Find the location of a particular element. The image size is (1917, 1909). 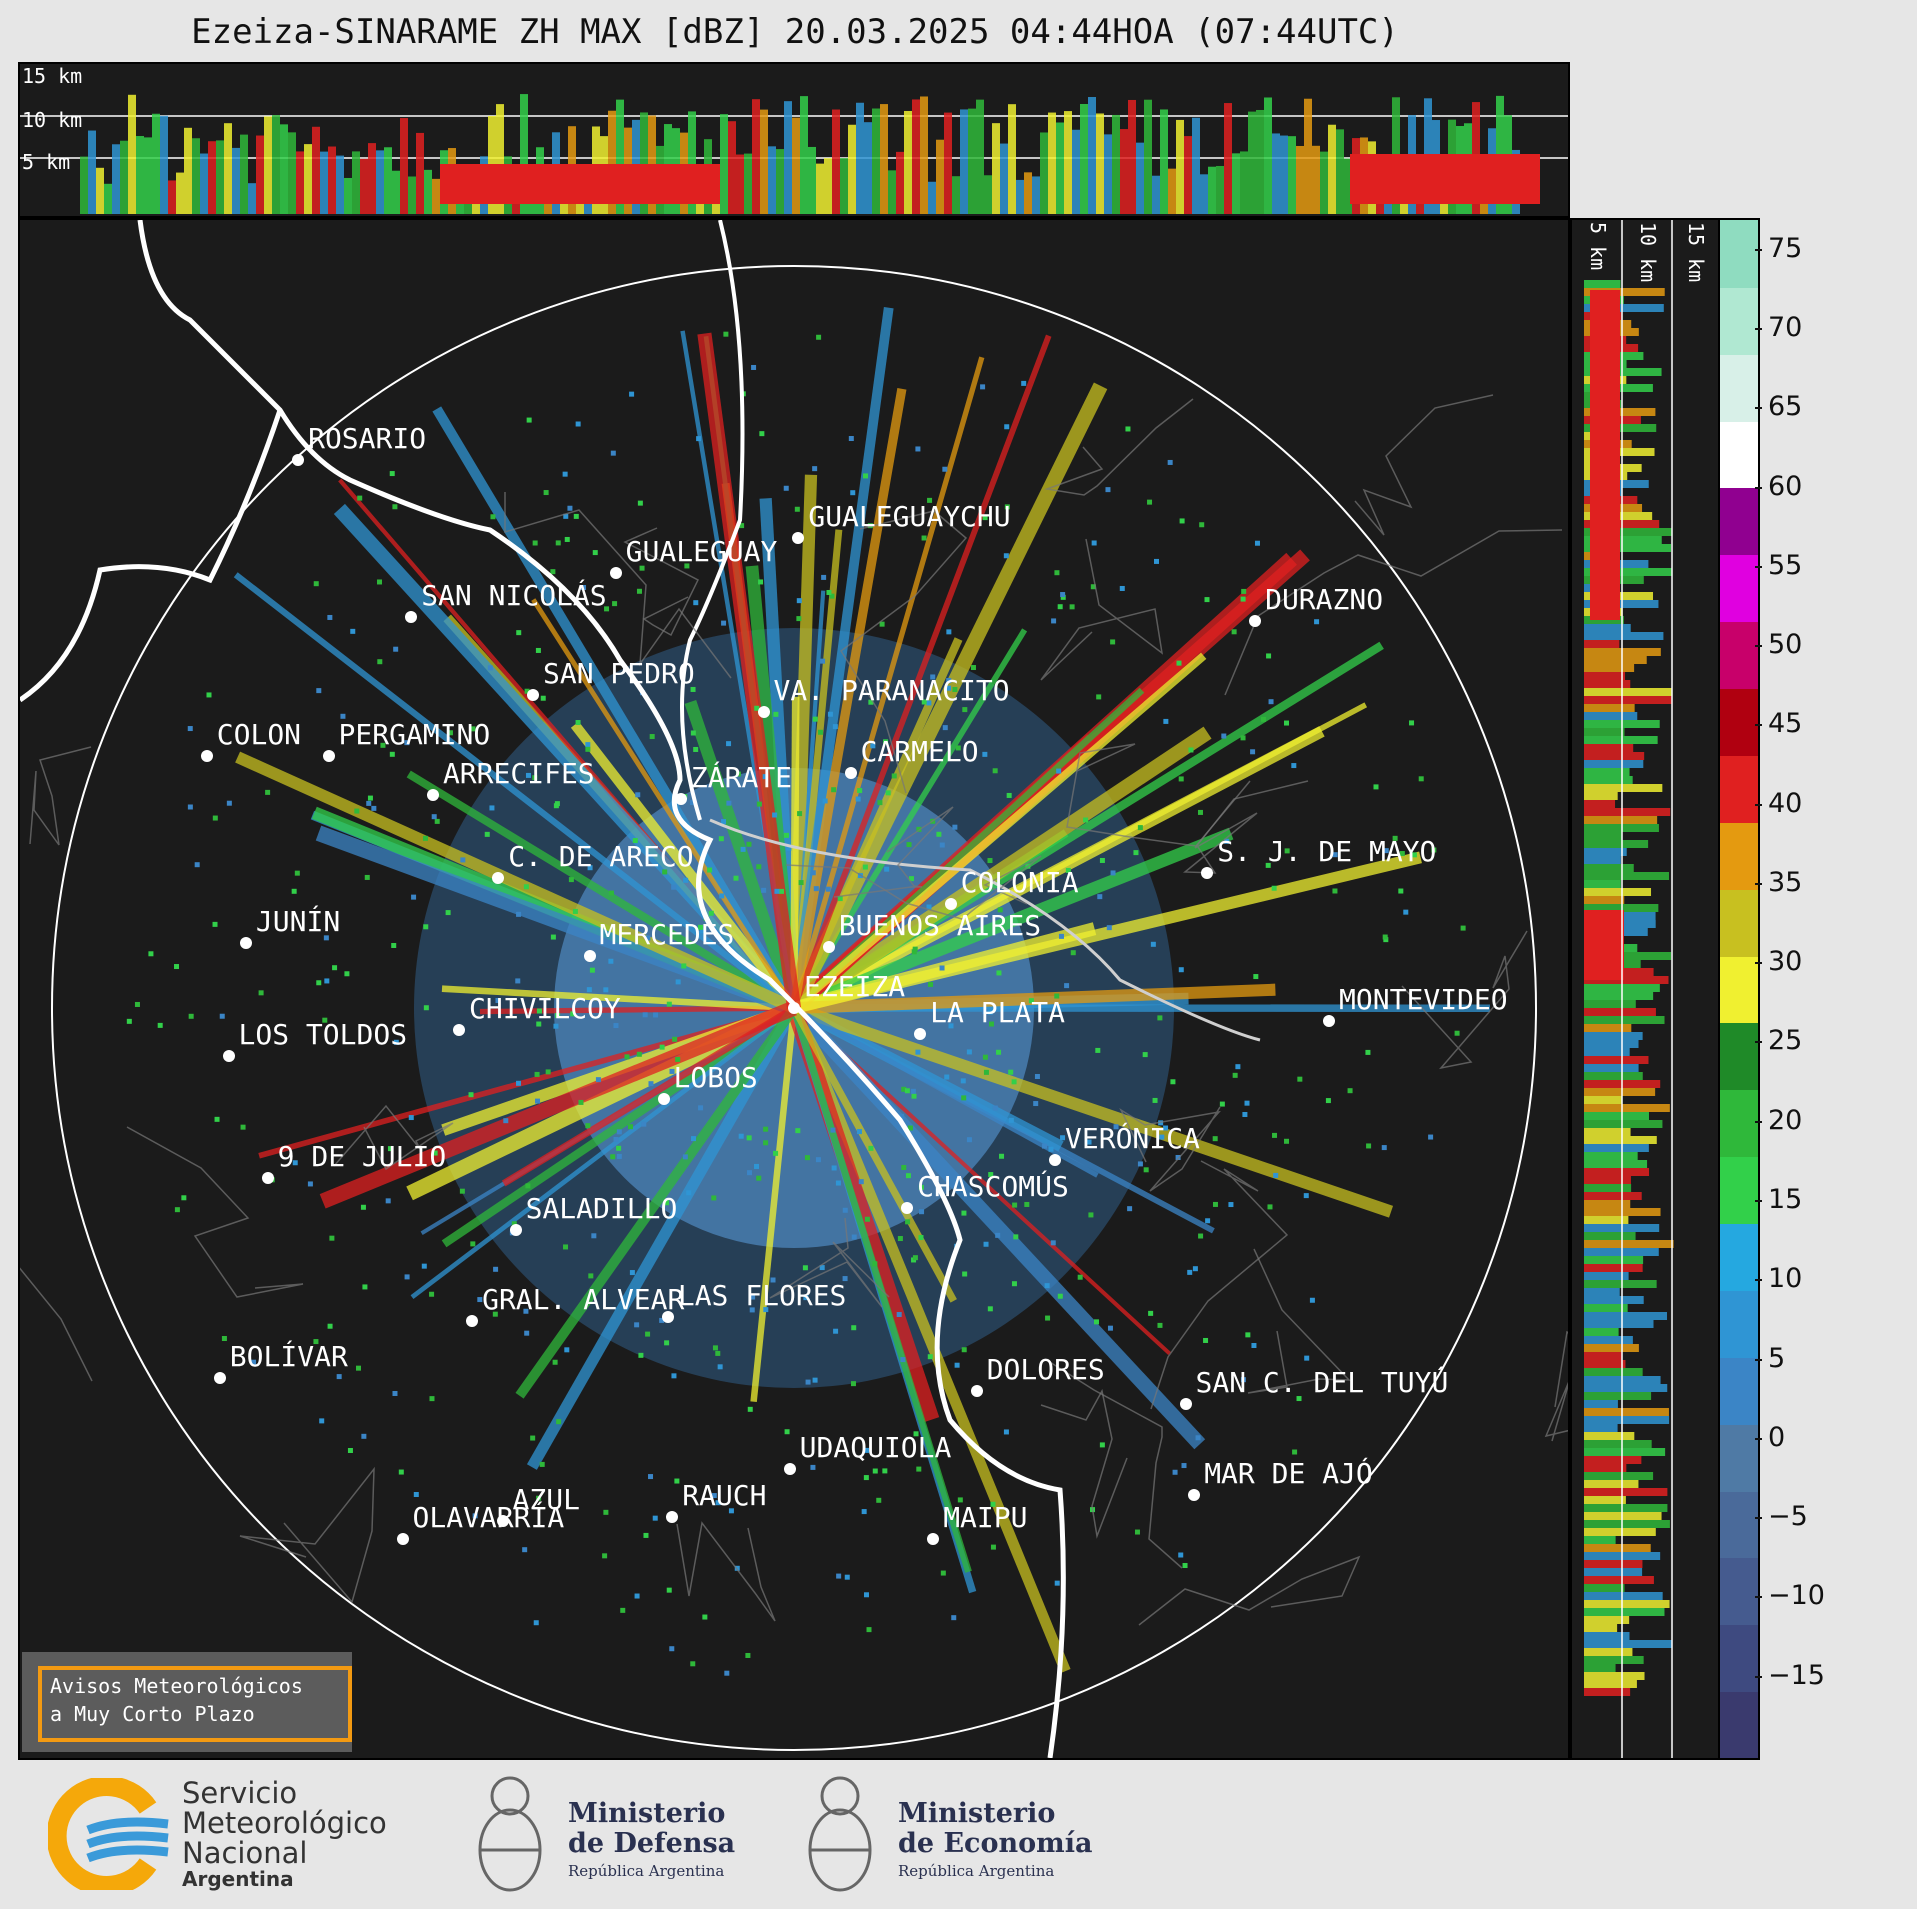

warning-box: Avisos Meteorológicos a Muy Corto Plazo is located at coordinates (187, 1702).